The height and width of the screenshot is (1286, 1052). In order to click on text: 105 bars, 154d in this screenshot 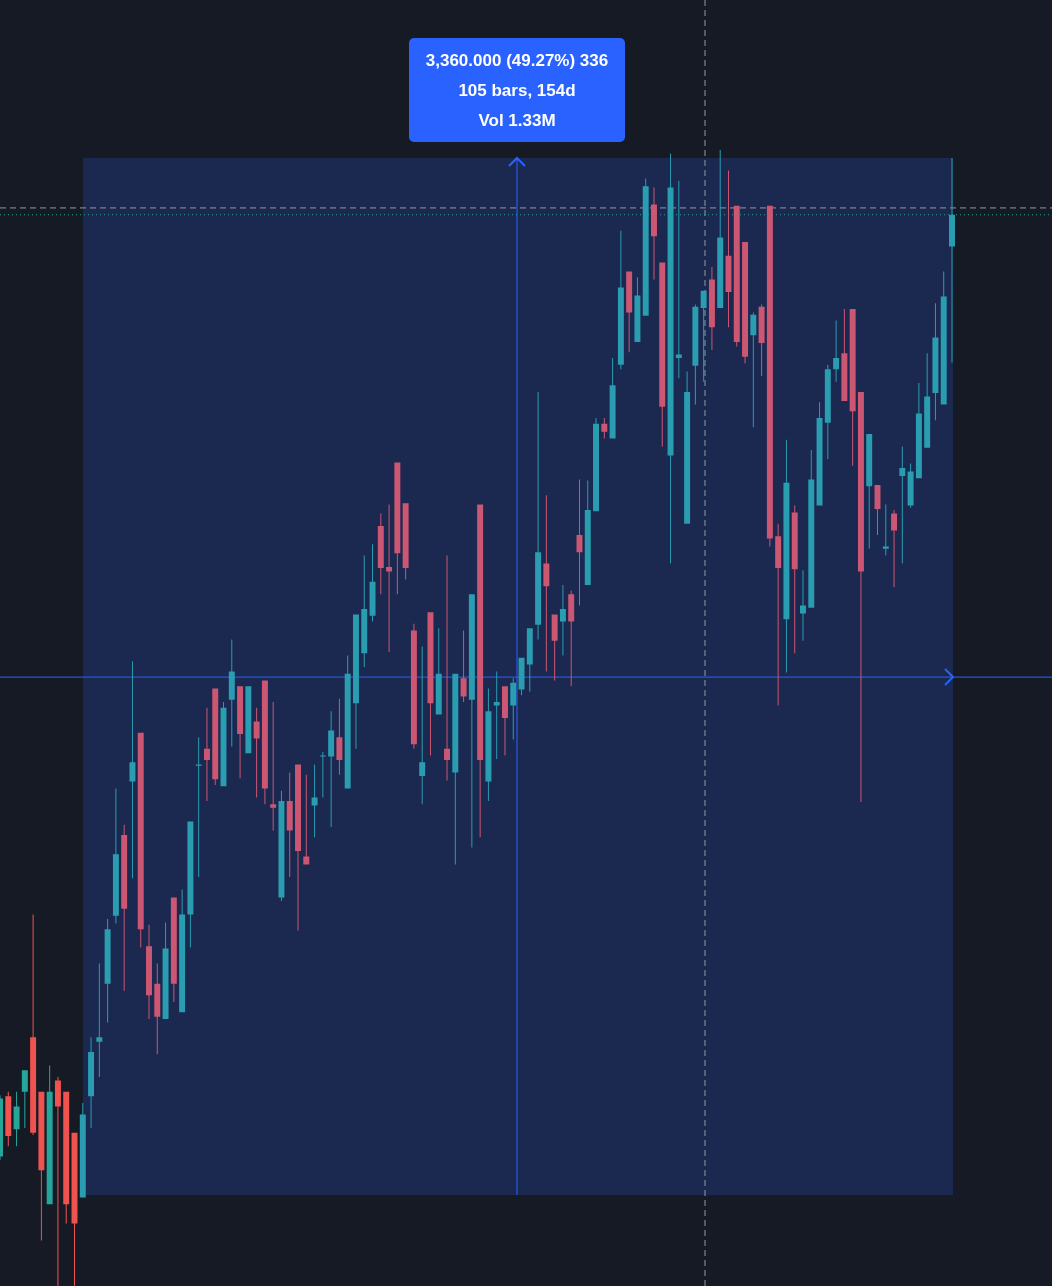, I will do `click(517, 90)`.